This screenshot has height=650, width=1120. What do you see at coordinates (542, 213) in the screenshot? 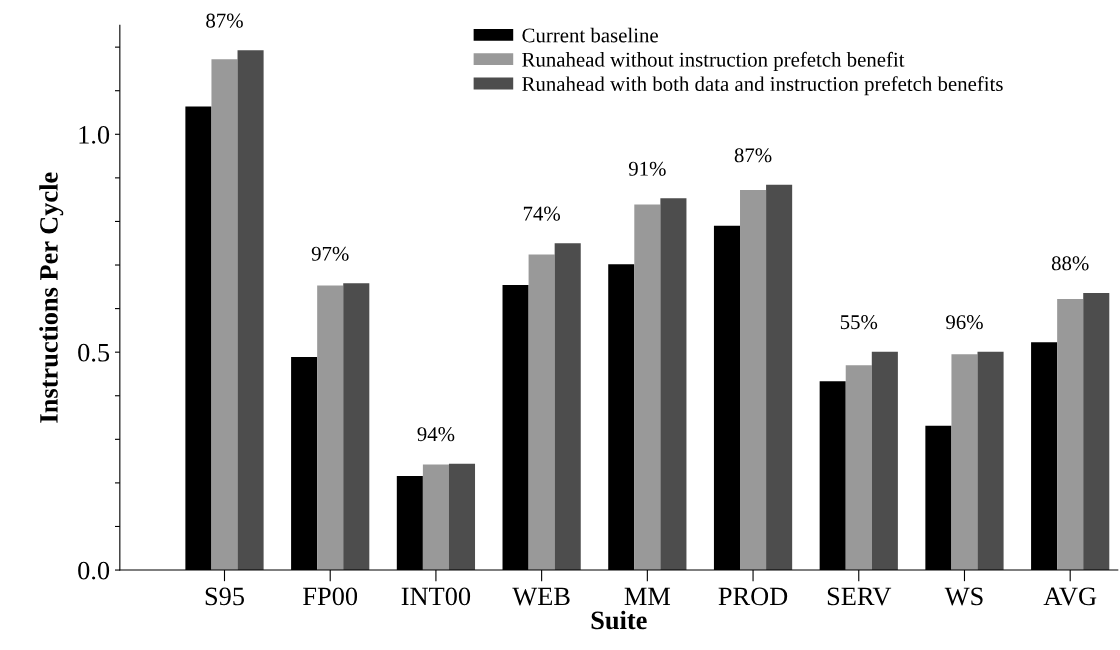
I see `annotation: 74%` at bounding box center [542, 213].